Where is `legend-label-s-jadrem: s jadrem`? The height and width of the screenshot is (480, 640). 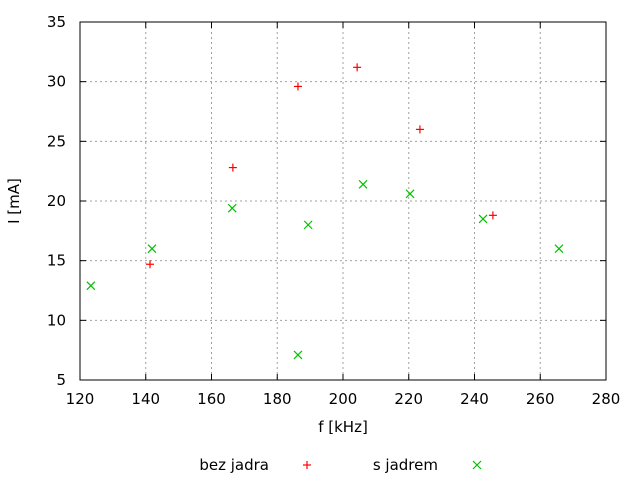 legend-label-s-jadrem: s jadrem is located at coordinates (405, 465).